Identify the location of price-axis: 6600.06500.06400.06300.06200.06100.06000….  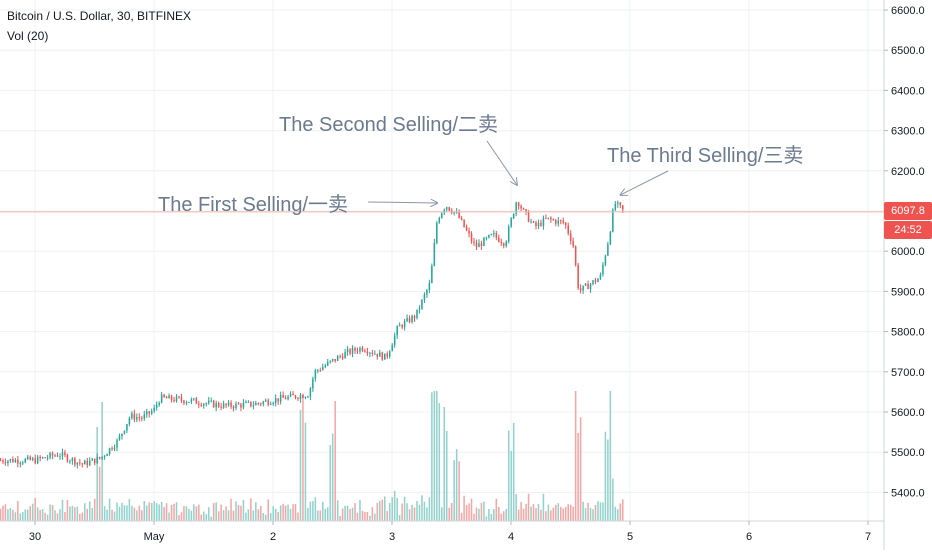
(904, 252).